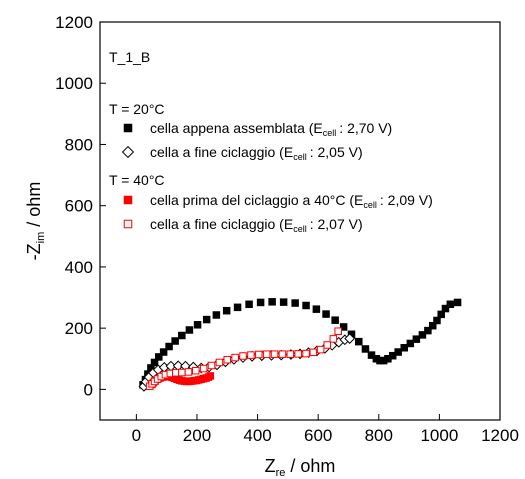  I want to click on data-points, so click(300, 345).